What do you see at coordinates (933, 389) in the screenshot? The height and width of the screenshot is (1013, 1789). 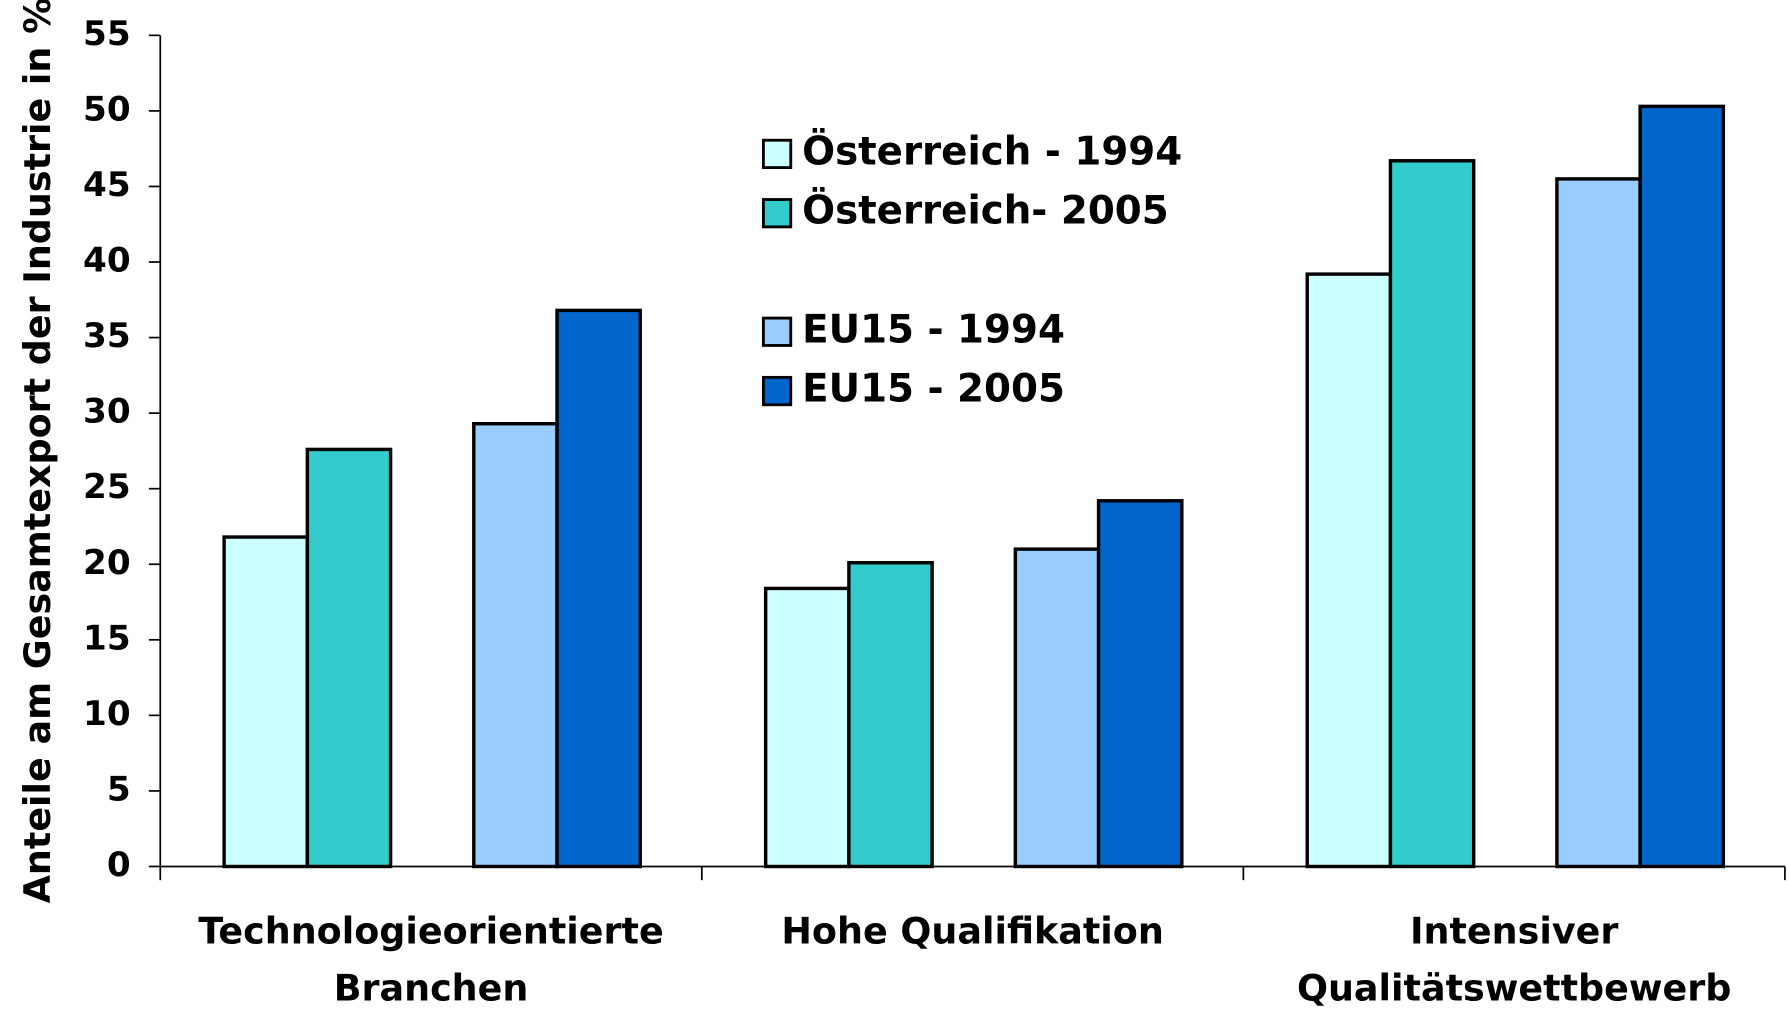 I see `legend-label: EU15 - 2005` at bounding box center [933, 389].